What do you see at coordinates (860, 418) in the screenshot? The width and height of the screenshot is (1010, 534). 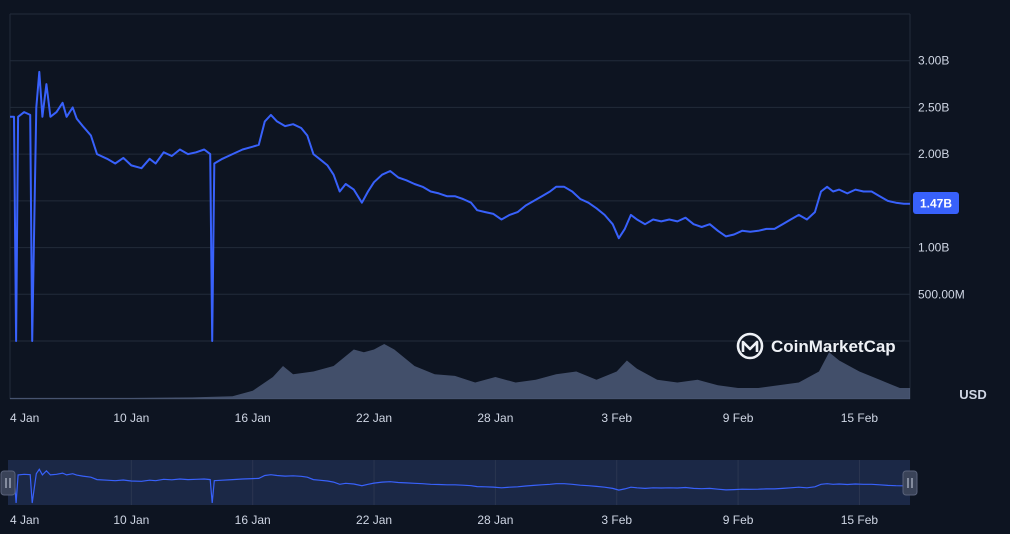 I see `x-tick-label: 15 Feb` at bounding box center [860, 418].